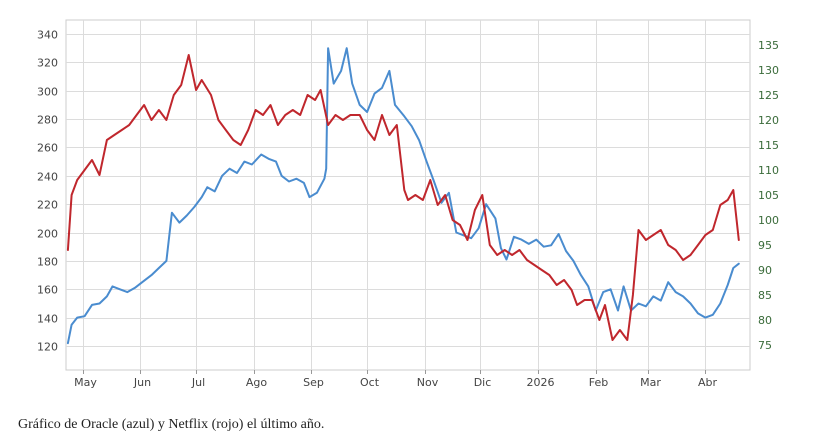  What do you see at coordinates (47, 290) in the screenshot?
I see `y-left-tick-label: 160` at bounding box center [47, 290].